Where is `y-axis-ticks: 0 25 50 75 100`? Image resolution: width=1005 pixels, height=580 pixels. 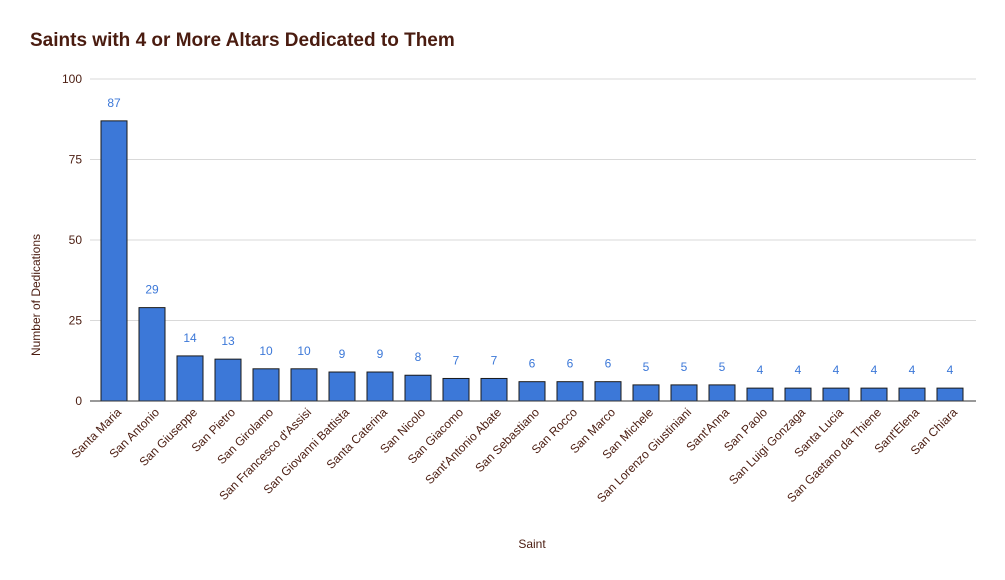 y-axis-ticks: 0 25 50 75 100 is located at coordinates (72, 240).